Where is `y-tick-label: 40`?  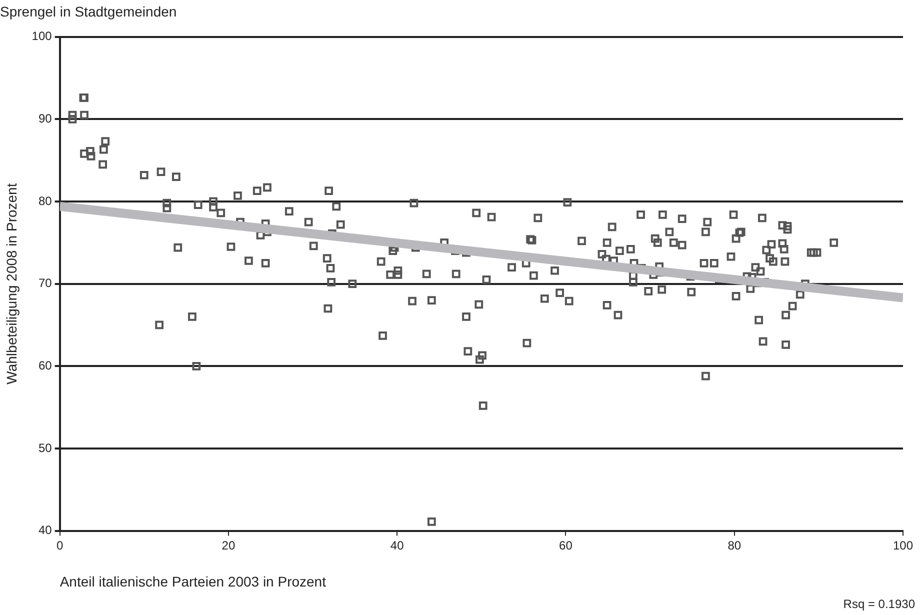 y-tick-label: 40 is located at coordinates (45, 530).